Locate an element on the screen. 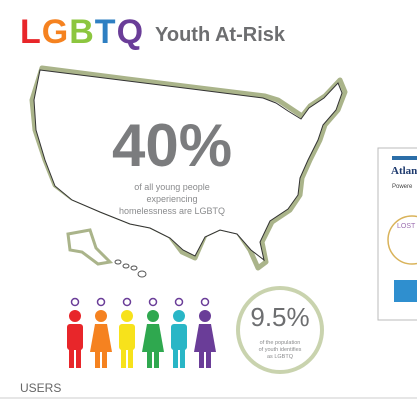 This screenshot has width=417, height=417. circle-caption: of the population is located at coordinates (280, 343).